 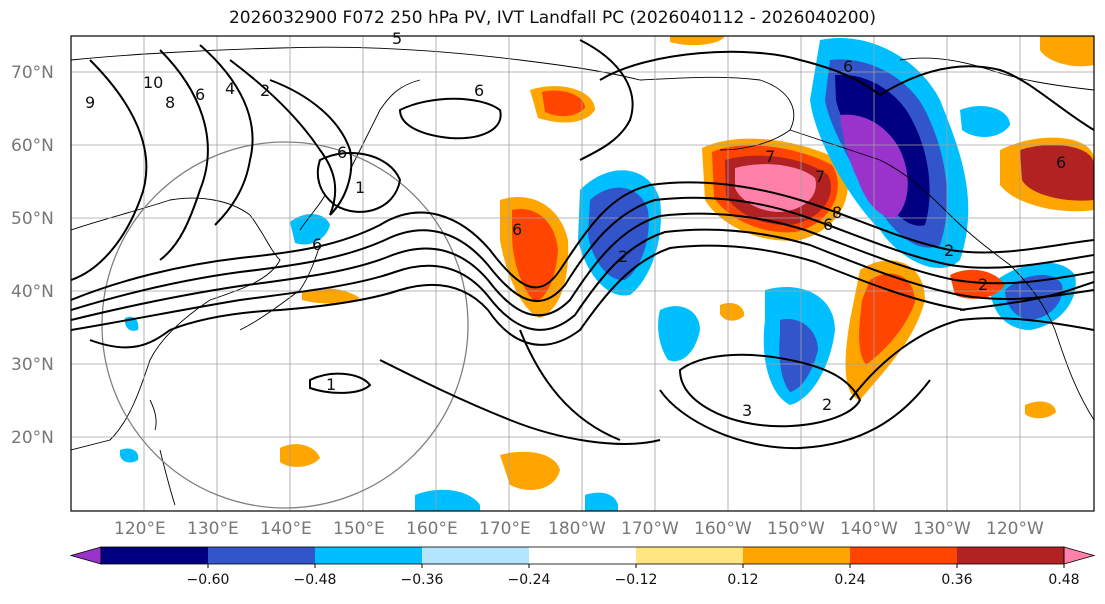 I want to click on shade-negative-subtrop-core, so click(x=798, y=355).